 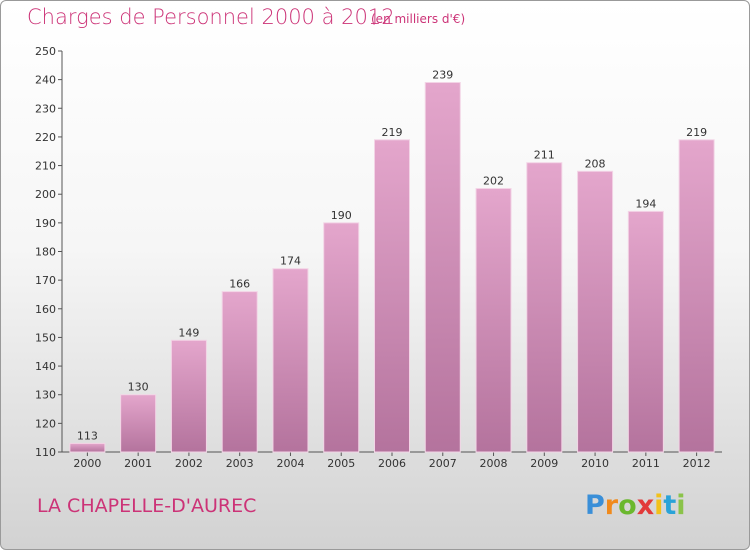 What do you see at coordinates (239, 372) in the screenshot?
I see `bar-2003` at bounding box center [239, 372].